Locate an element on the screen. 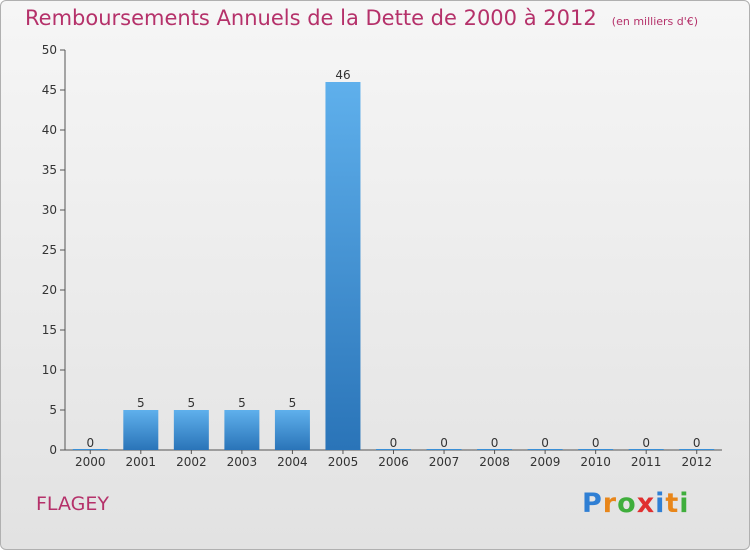  x-tick-label: 2009 is located at coordinates (545, 462).